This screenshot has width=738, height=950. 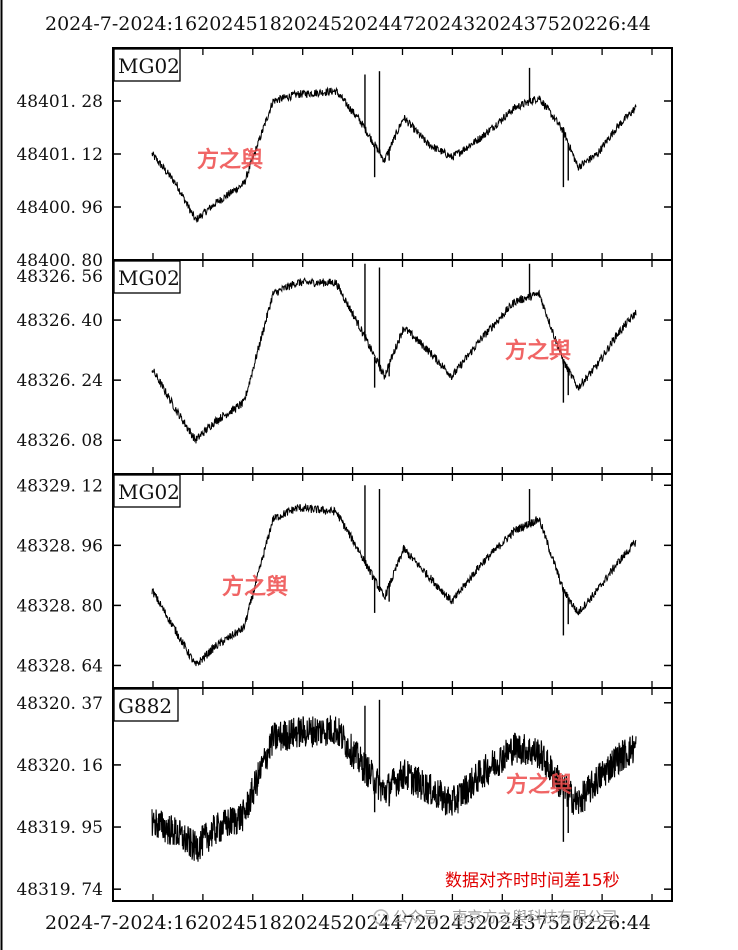 What do you see at coordinates (230, 160) in the screenshot?
I see `watermark-1: 方之舆` at bounding box center [230, 160].